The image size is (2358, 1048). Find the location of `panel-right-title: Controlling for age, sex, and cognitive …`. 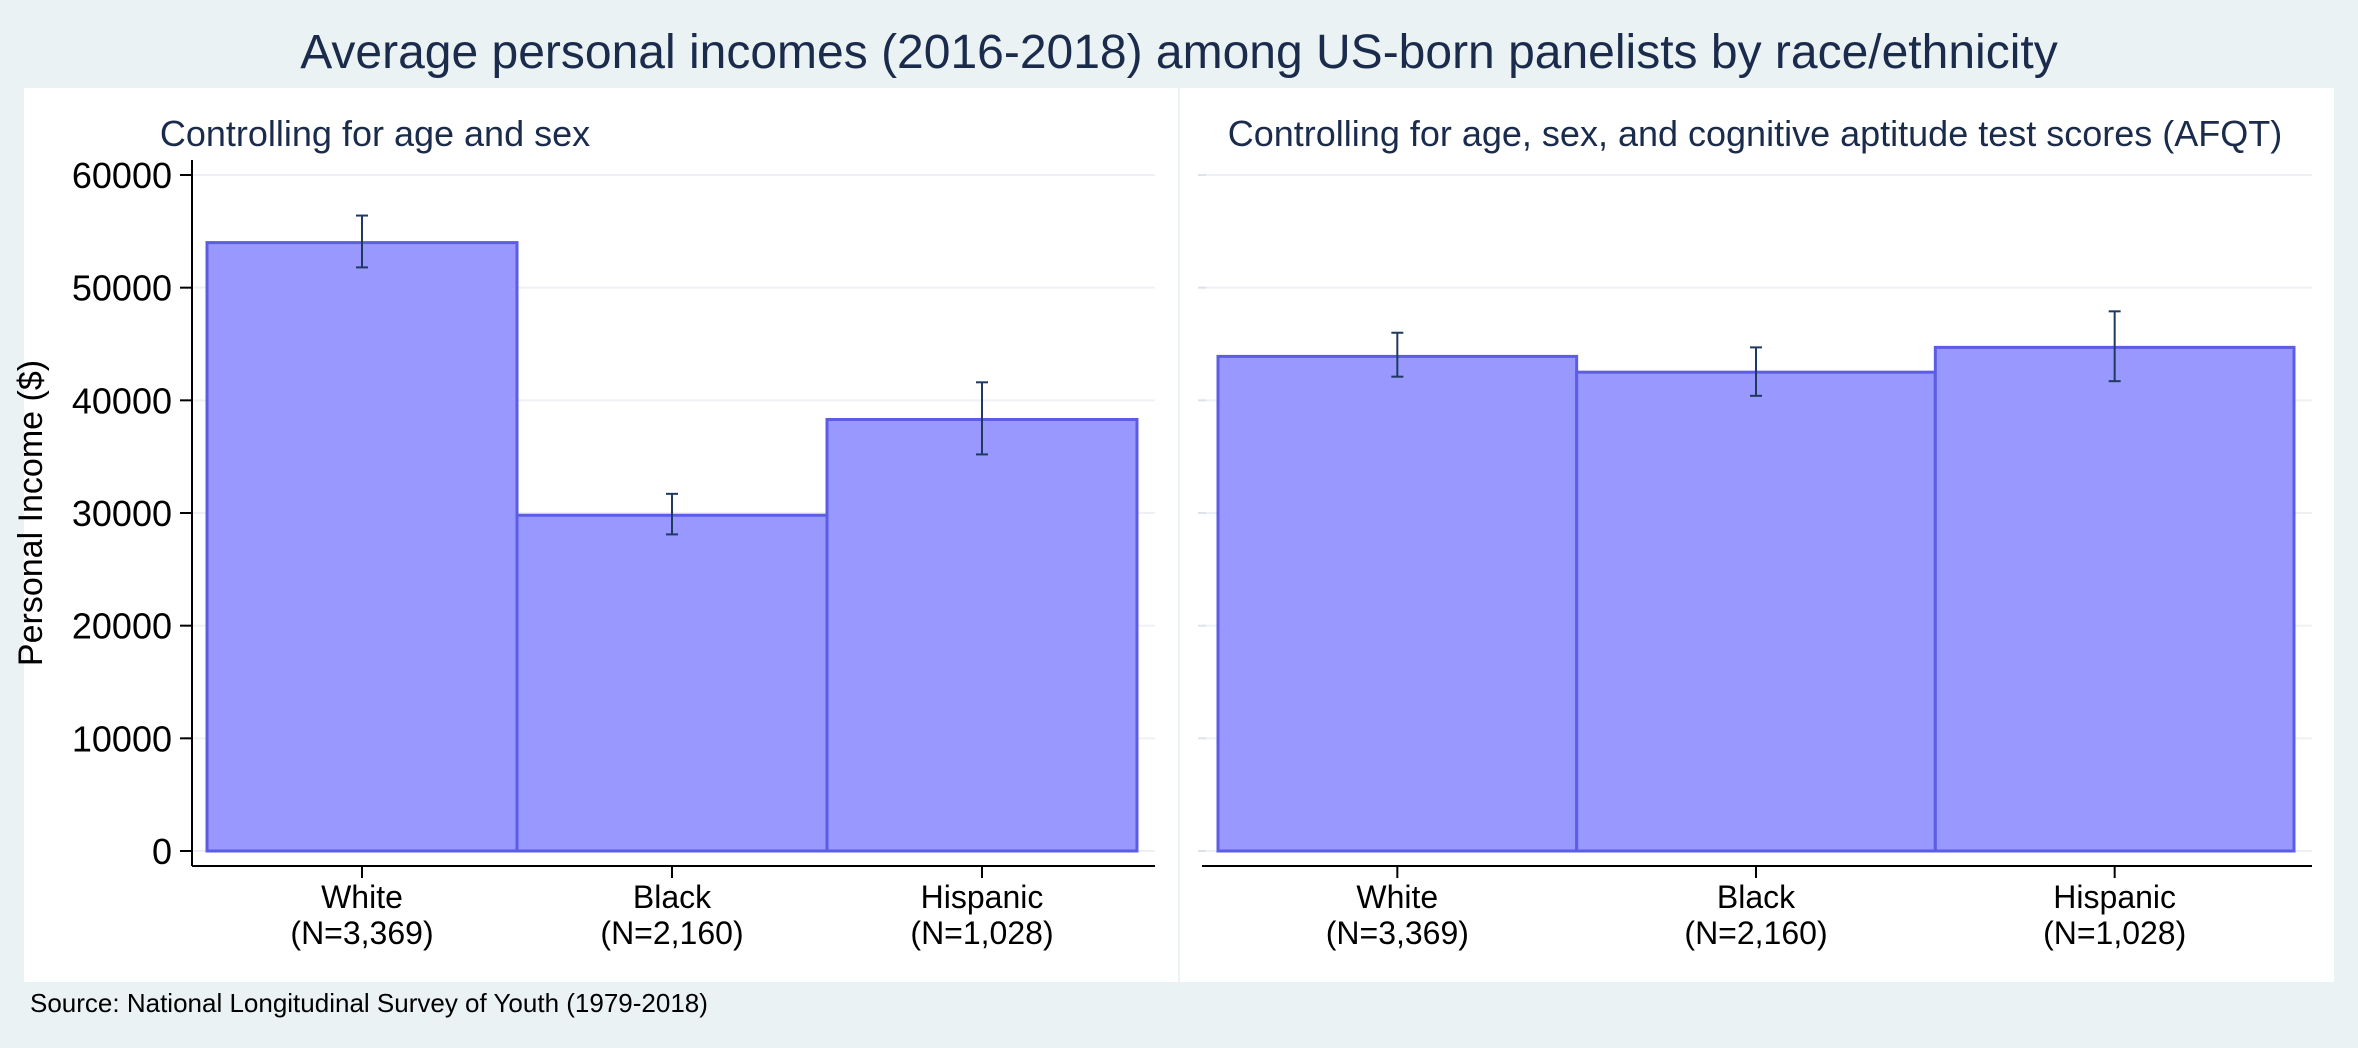

panel-right-title: Controlling for age, sex, and cognitive … is located at coordinates (1755, 133).